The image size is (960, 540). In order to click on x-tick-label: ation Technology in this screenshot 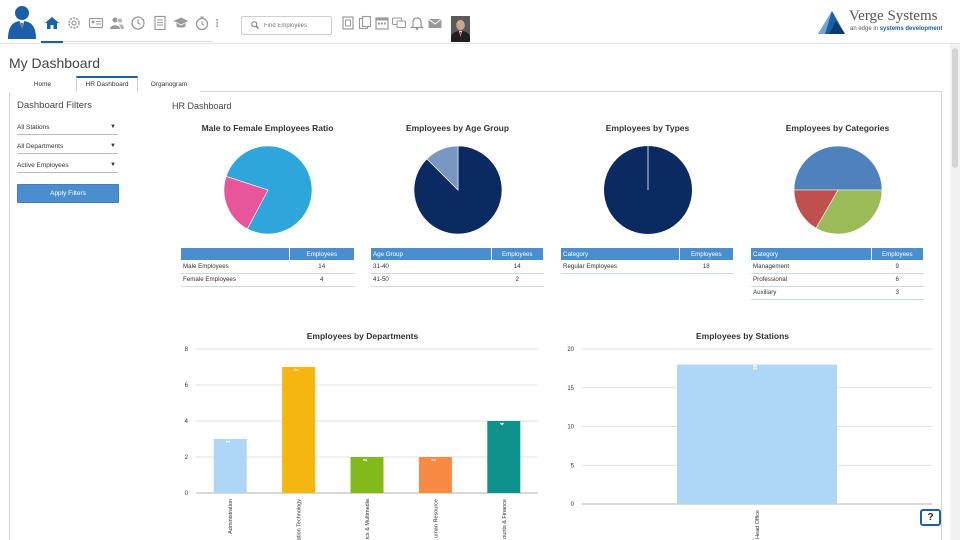, I will do `click(300, 519)`.